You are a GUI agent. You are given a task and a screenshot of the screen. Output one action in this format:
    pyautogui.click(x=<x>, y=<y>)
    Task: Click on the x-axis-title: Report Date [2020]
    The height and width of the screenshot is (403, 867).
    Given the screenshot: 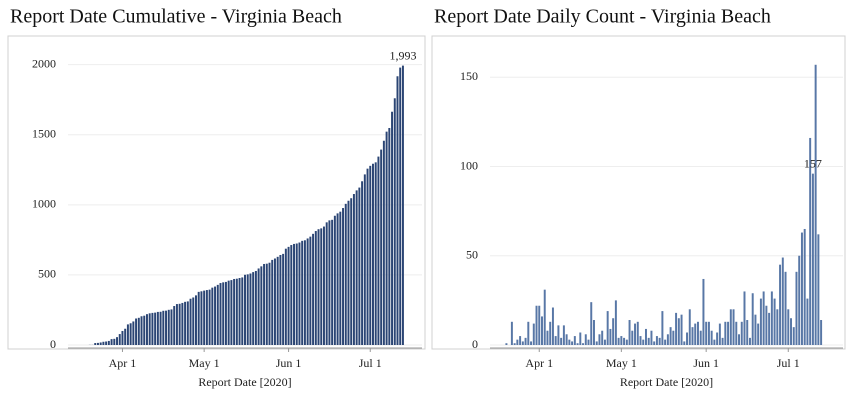 What is the action you would take?
    pyautogui.click(x=244, y=382)
    